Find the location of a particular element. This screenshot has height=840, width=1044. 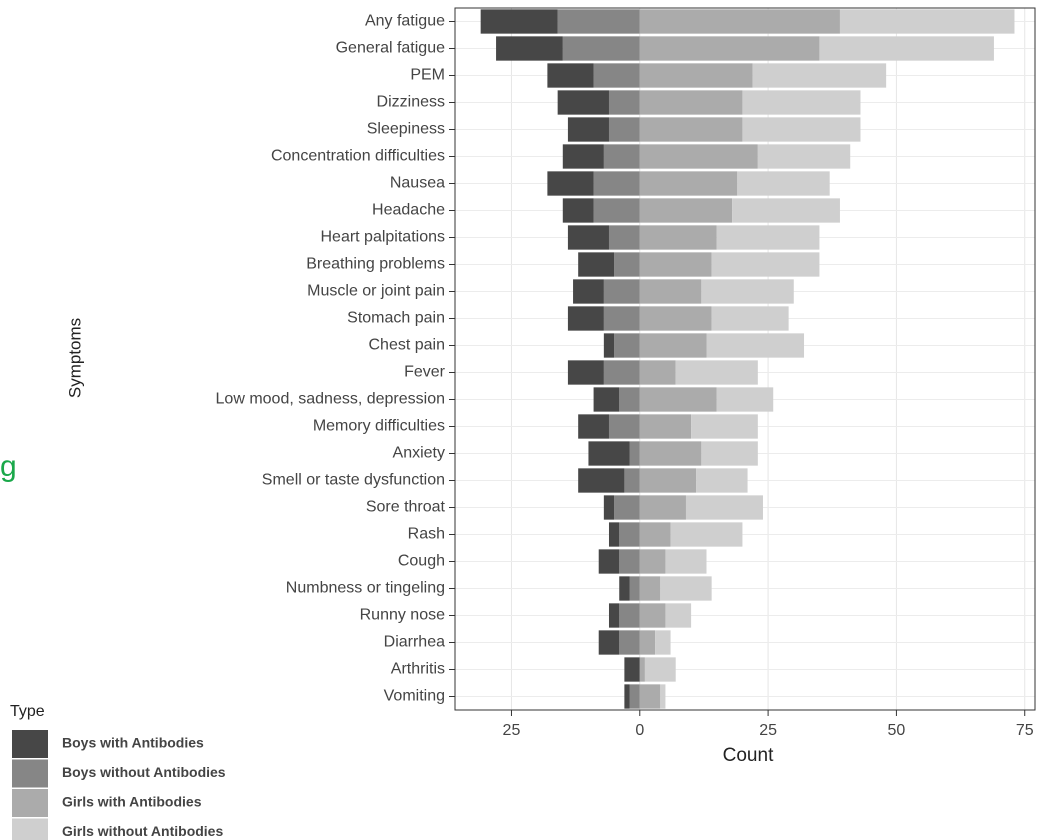

y-tick-label: Smell or taste dysfunction is located at coordinates (353, 480).